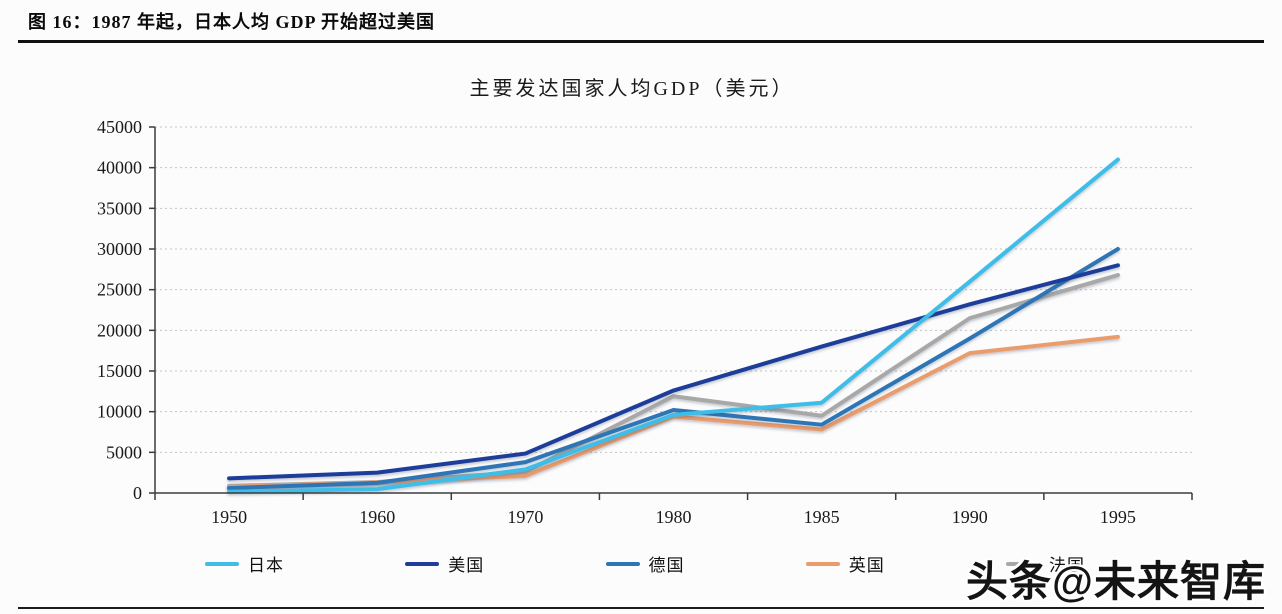 The height and width of the screenshot is (614, 1282). What do you see at coordinates (666, 565) in the screenshot?
I see `legend-label-germany: 德国` at bounding box center [666, 565].